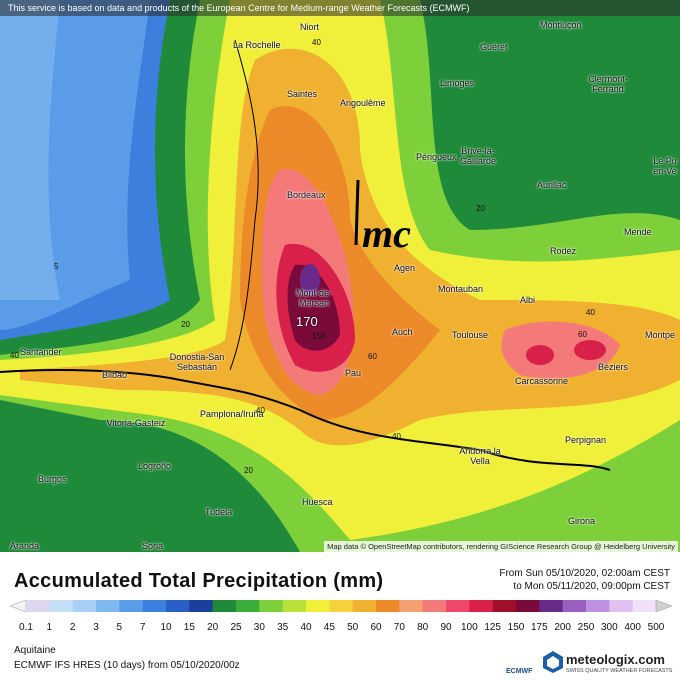  I want to click on city-label: Pau, so click(353, 373).